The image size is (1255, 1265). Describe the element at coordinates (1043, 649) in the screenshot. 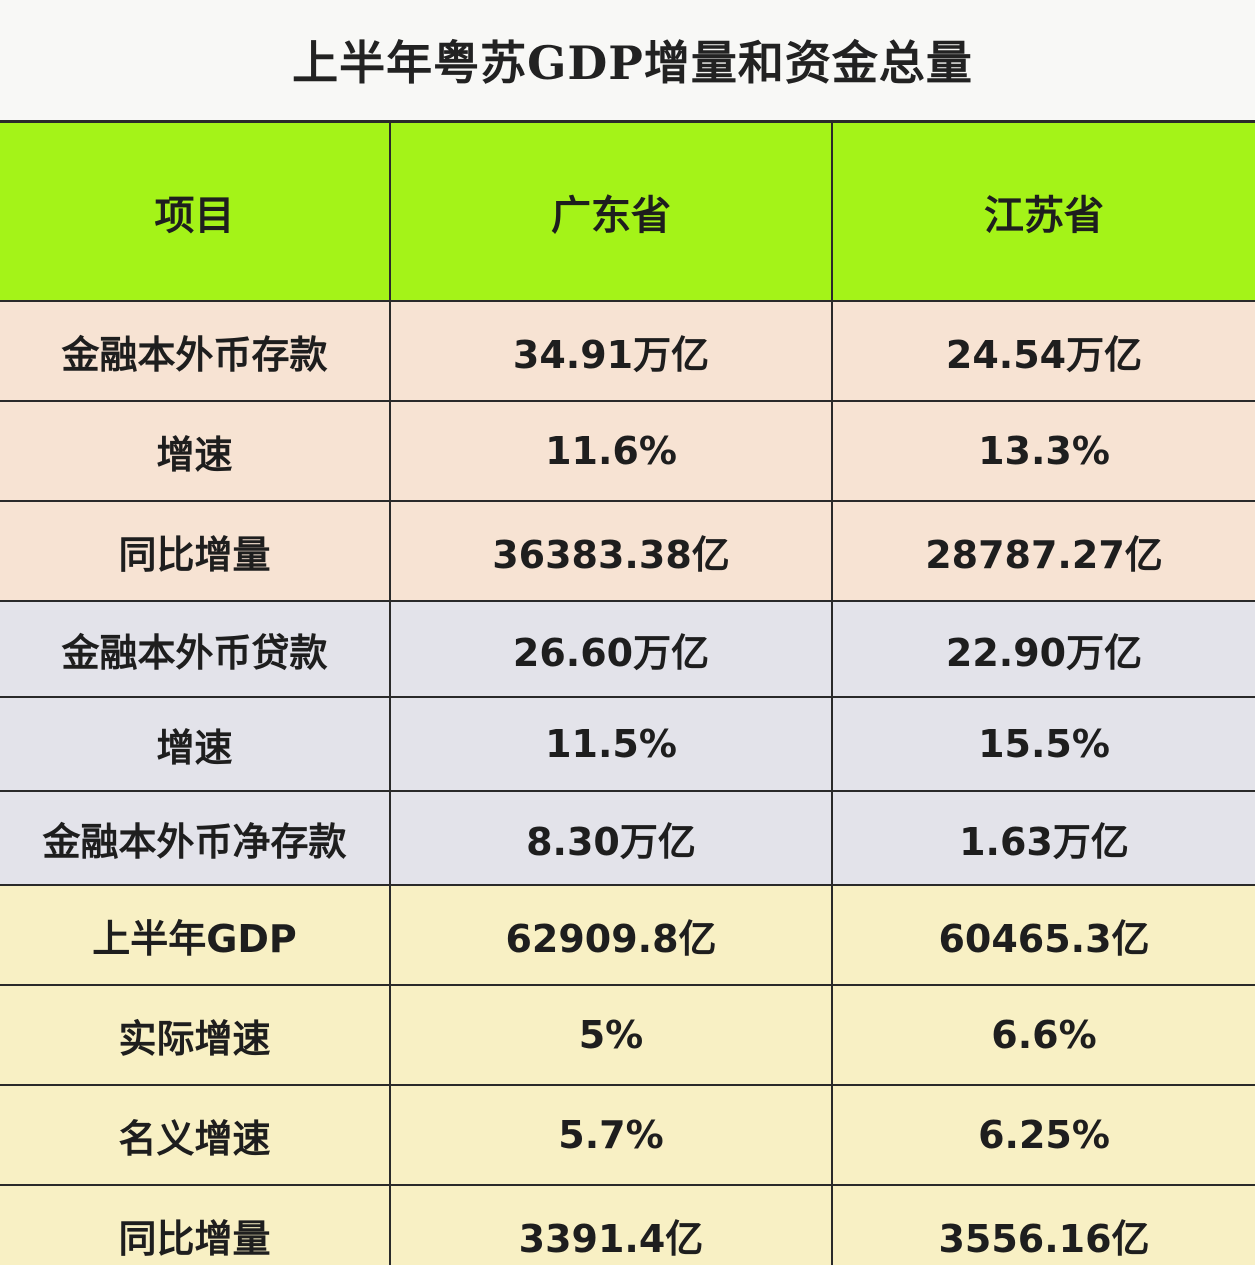

I see `jiangsu-value: 22.90万亿` at that location.